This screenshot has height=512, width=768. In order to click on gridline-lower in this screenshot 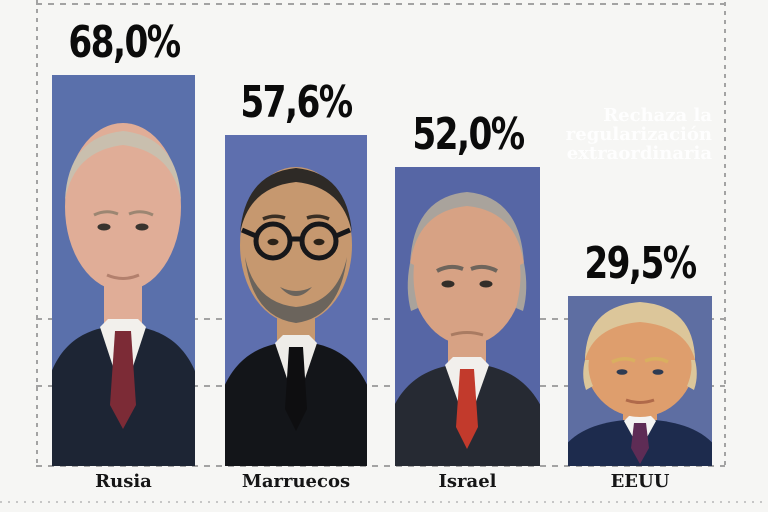, I will do `click(380, 386)`.